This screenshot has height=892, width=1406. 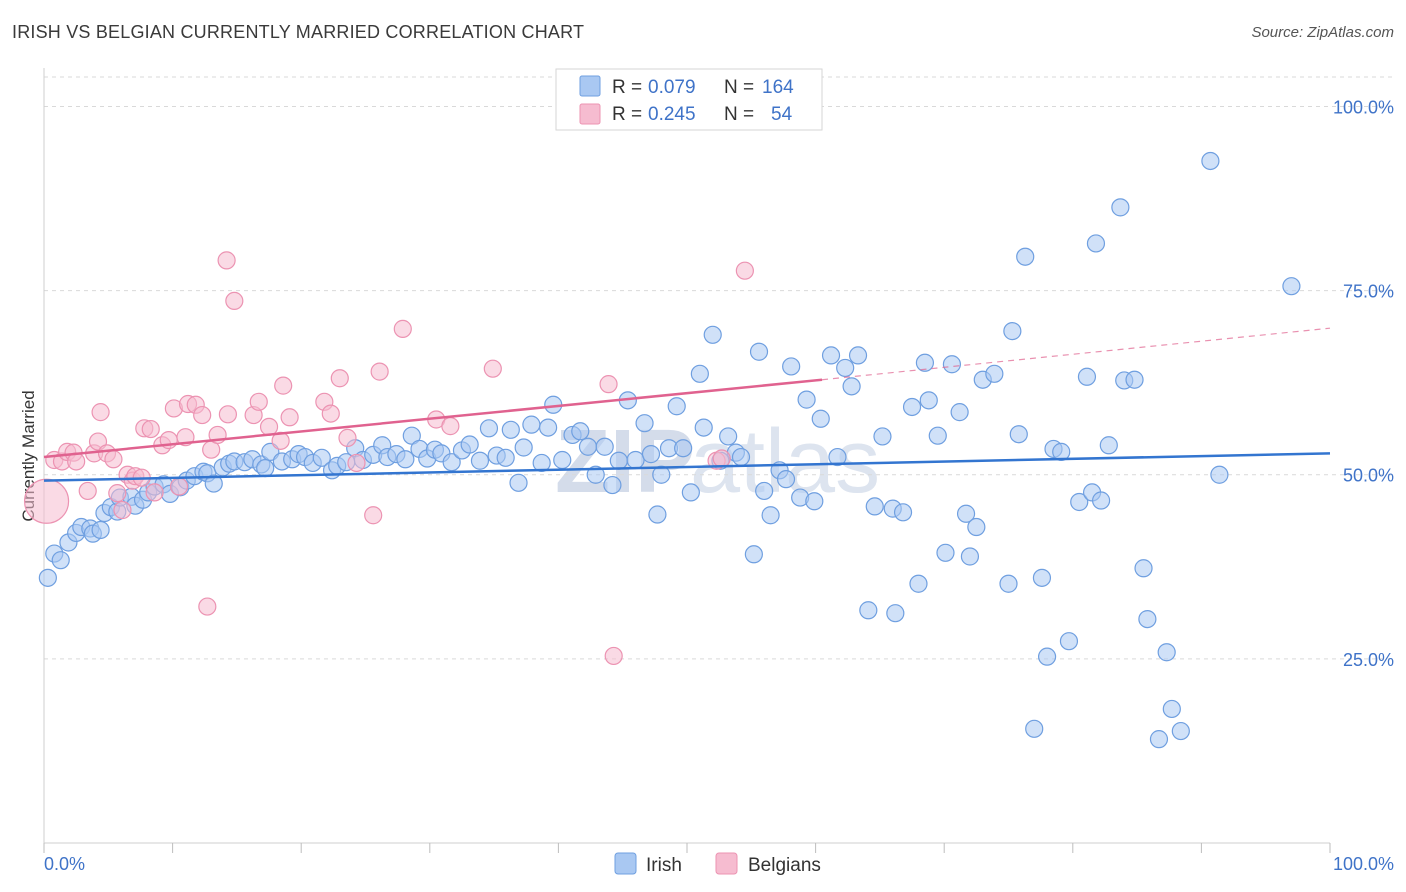 I want to click on bottom-legend-swatch-irish, so click(x=625, y=863).